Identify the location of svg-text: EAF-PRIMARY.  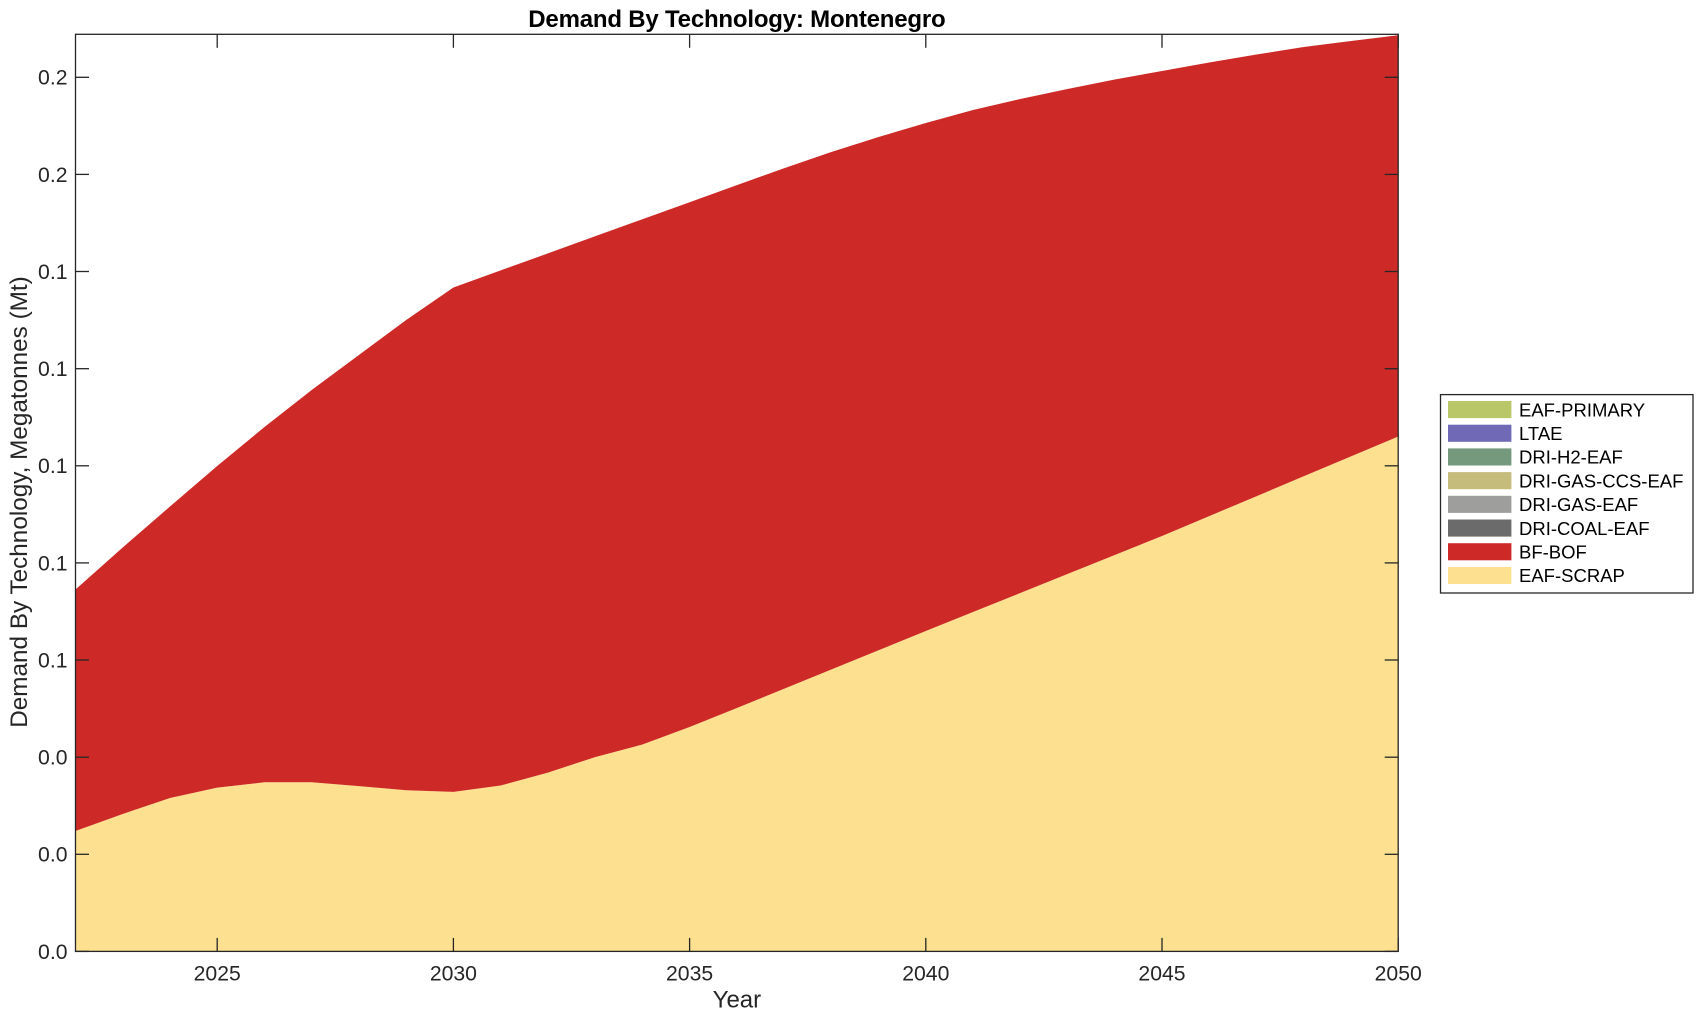
(1582, 409).